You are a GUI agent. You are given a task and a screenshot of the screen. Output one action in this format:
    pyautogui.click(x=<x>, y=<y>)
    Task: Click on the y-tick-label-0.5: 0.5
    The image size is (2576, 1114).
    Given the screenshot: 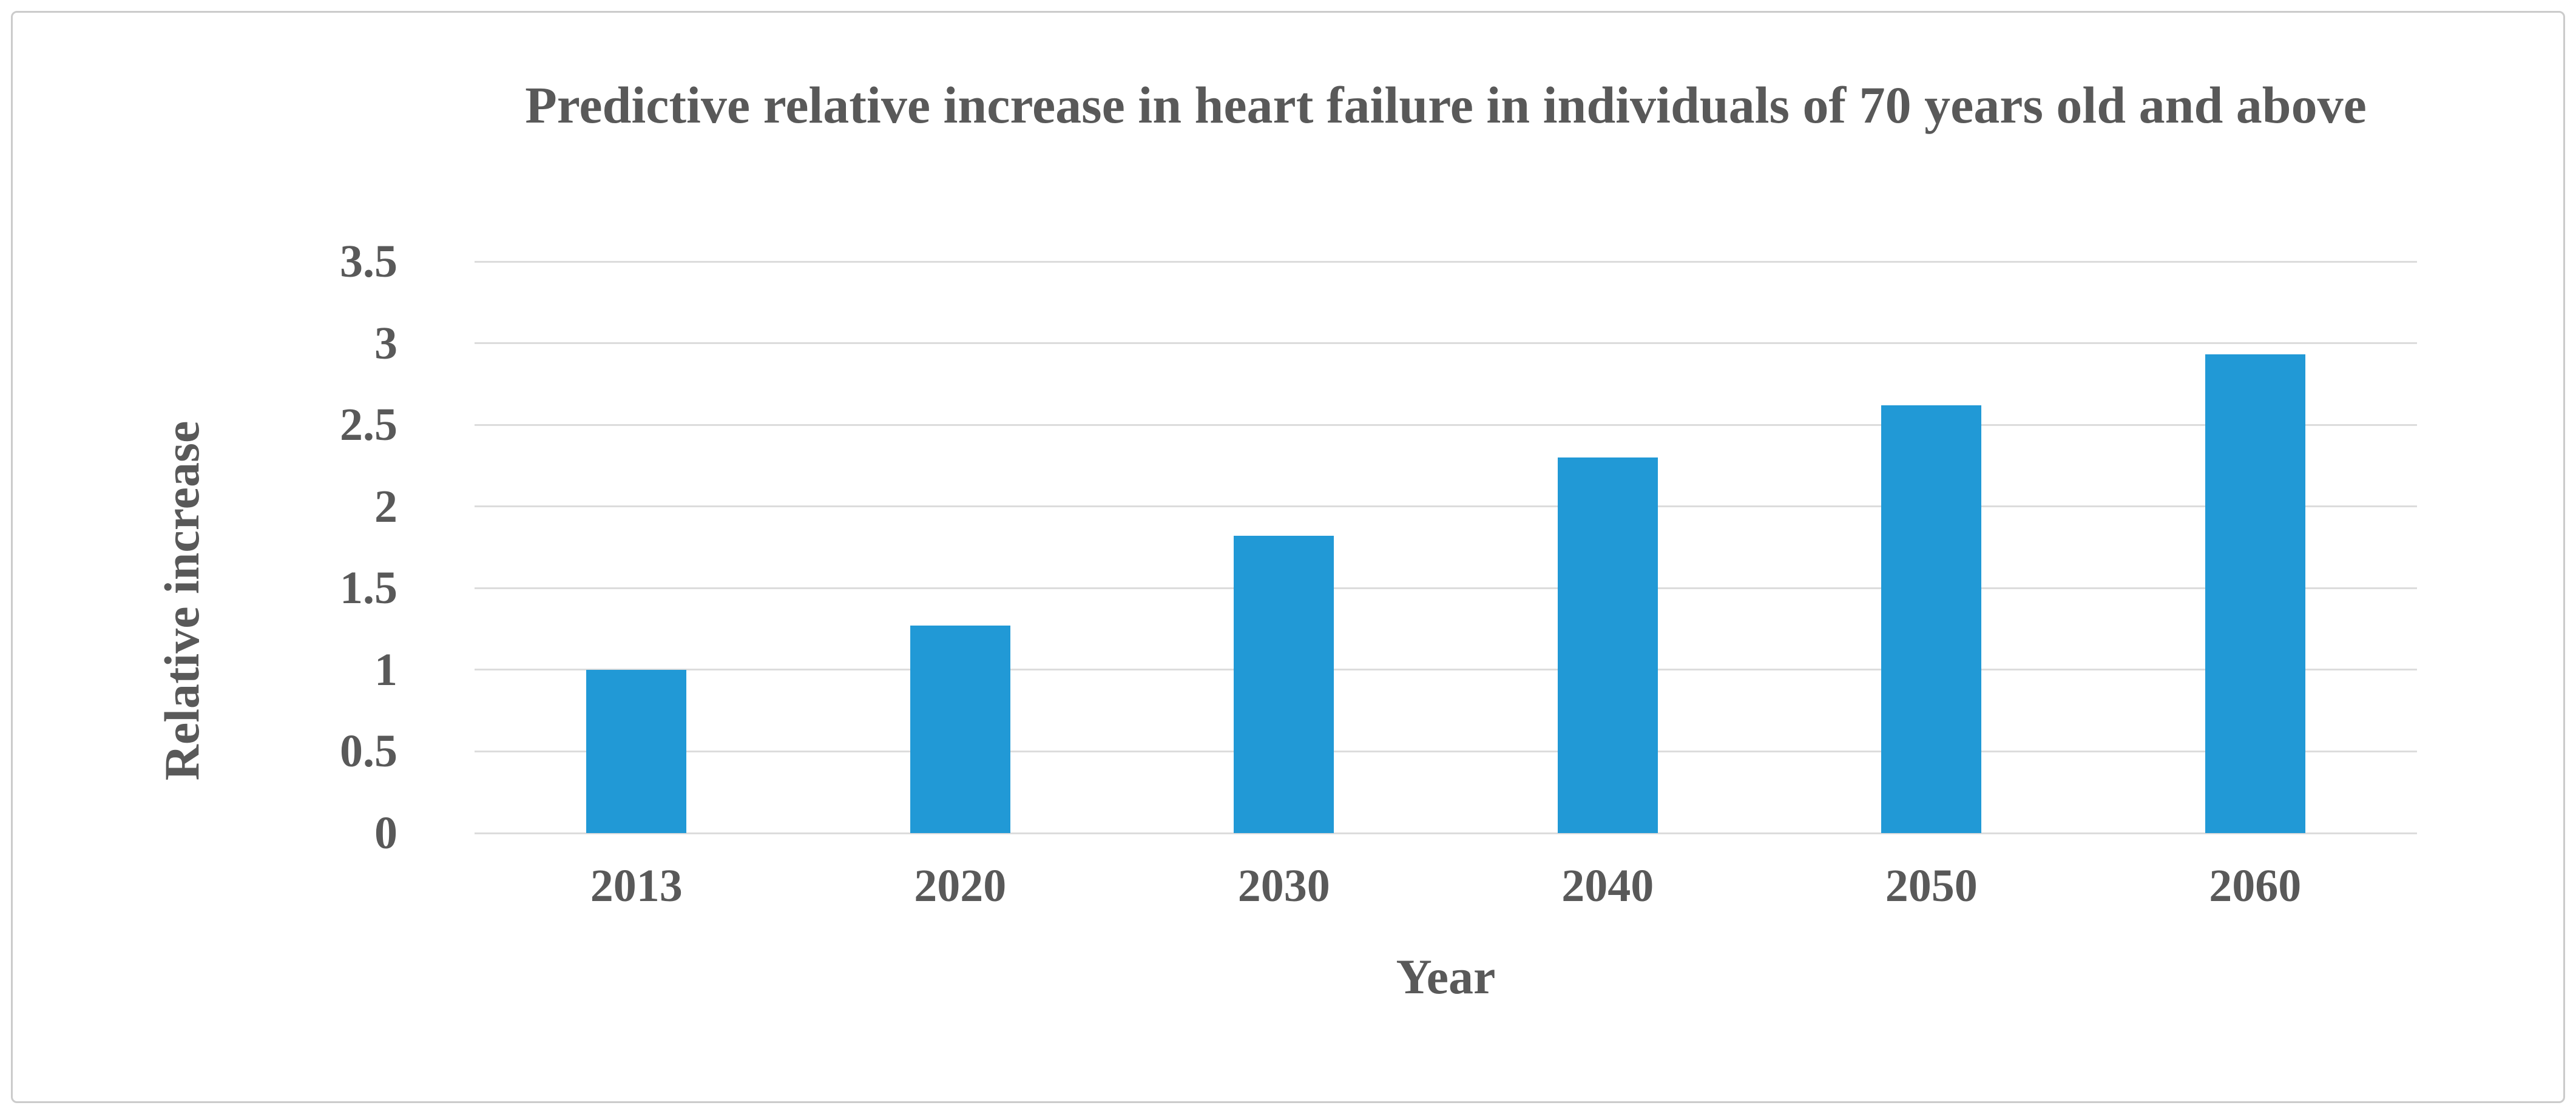 What is the action you would take?
    pyautogui.click(x=368, y=751)
    